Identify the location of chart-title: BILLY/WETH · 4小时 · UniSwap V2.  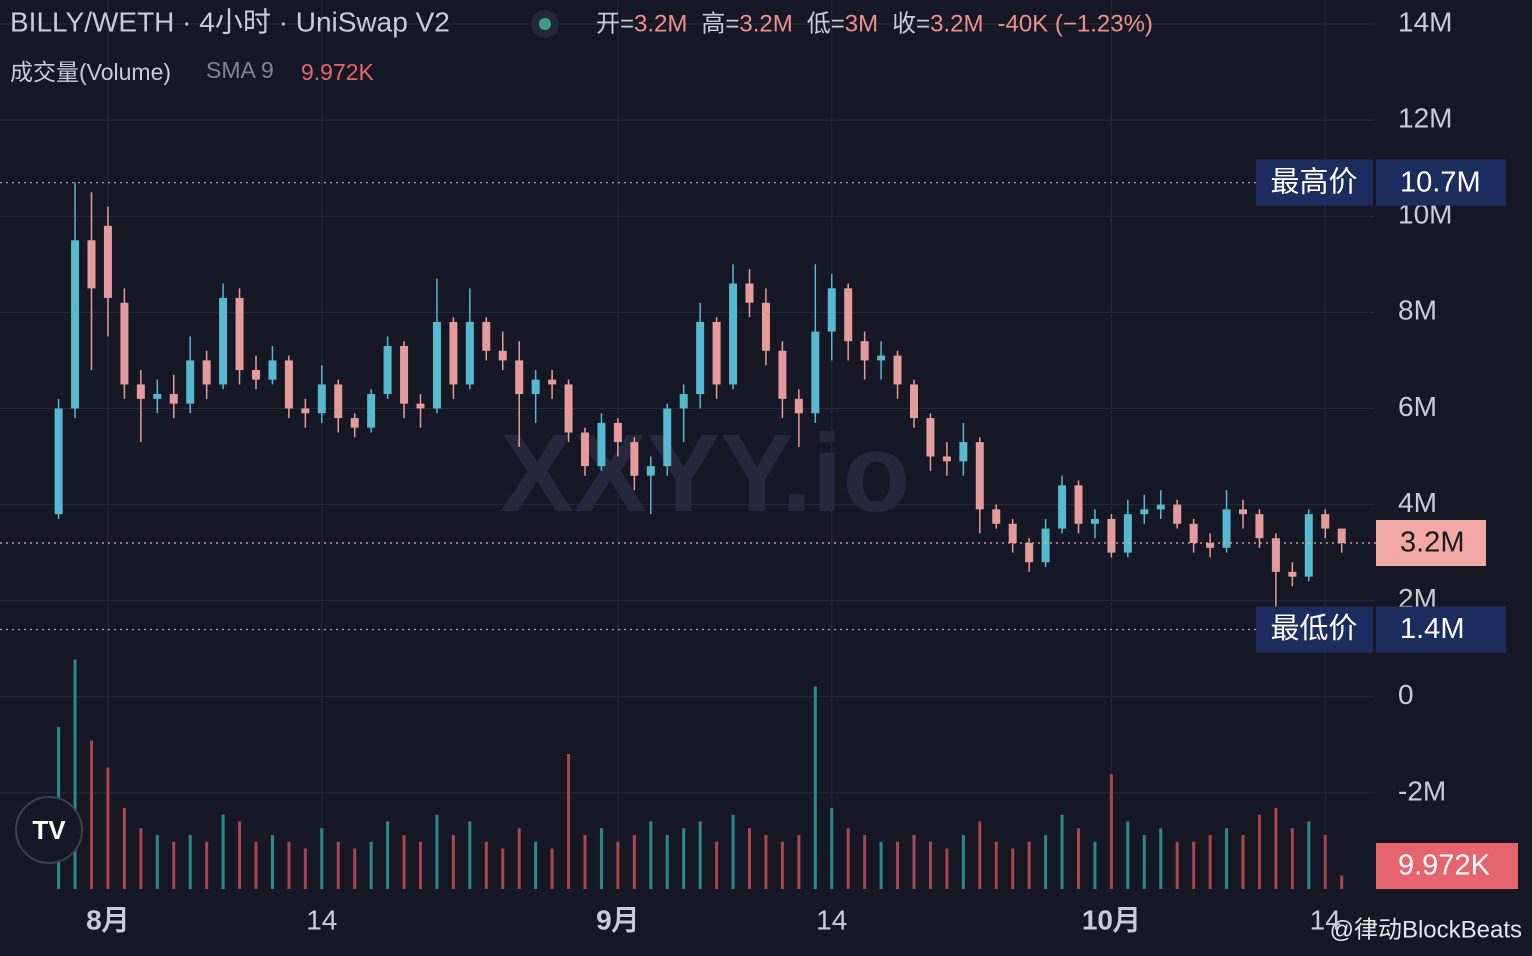
(230, 21).